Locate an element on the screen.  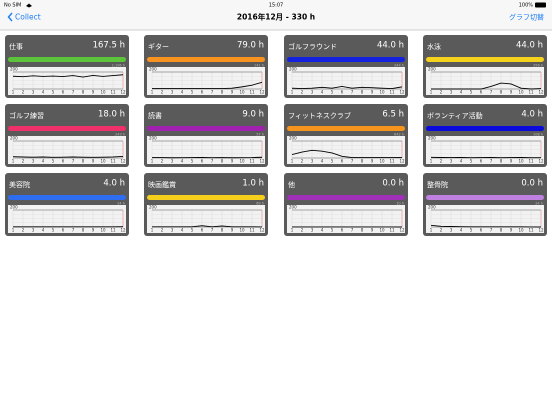
card-total: 24 h is located at coordinates (539, 204).